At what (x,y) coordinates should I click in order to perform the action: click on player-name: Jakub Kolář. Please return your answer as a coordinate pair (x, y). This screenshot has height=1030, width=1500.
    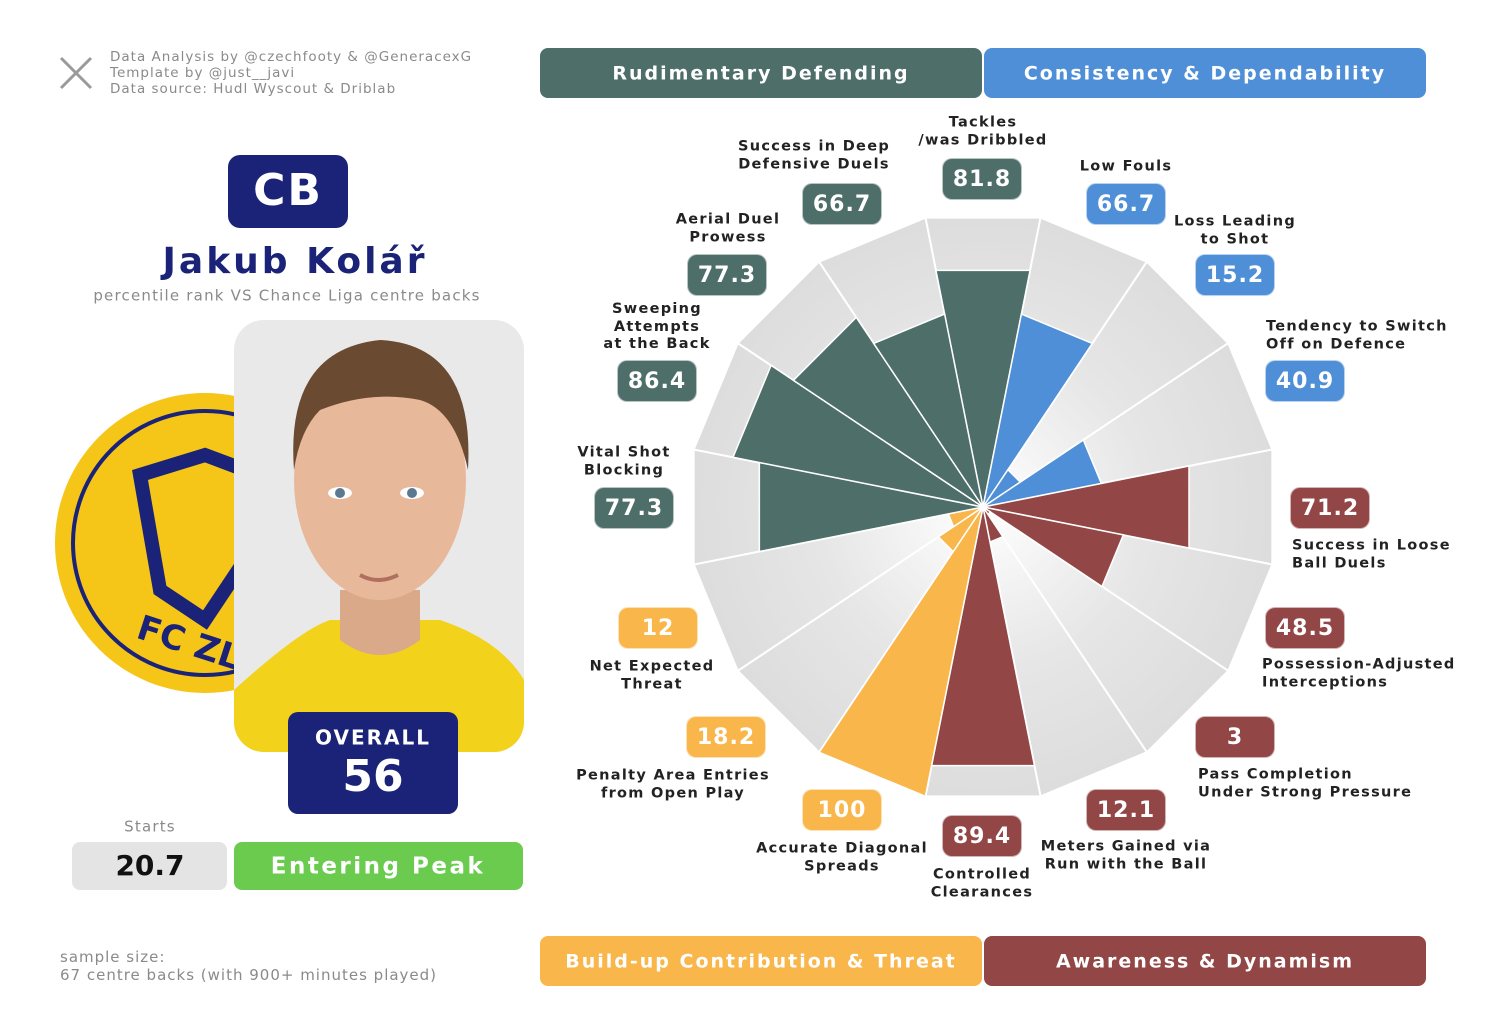
    Looking at the image, I should click on (294, 261).